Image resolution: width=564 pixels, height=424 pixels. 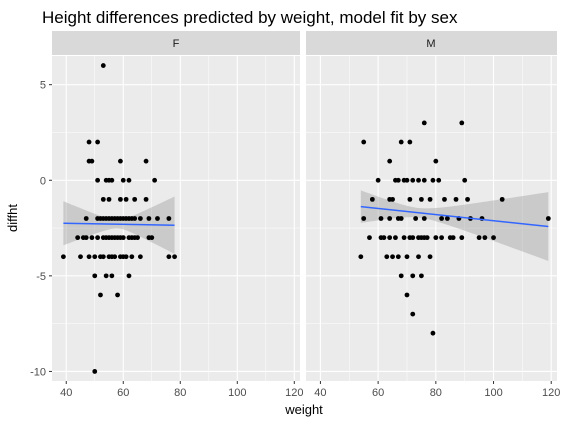 What do you see at coordinates (454, 216) in the screenshot?
I see `panel-m-fit-line` at bounding box center [454, 216].